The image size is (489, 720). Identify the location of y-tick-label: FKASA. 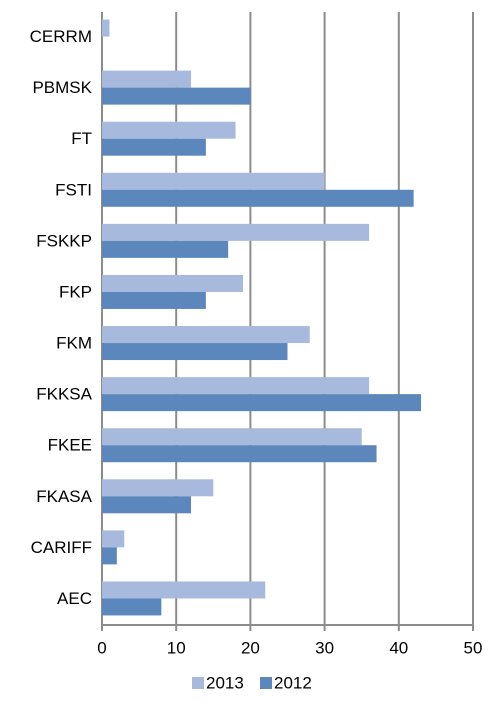
(64, 496).